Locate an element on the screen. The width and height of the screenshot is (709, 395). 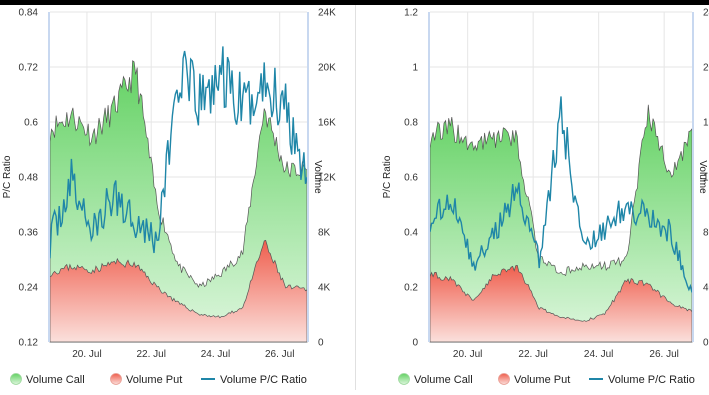
y-tick-label: 0 is located at coordinates (415, 343).